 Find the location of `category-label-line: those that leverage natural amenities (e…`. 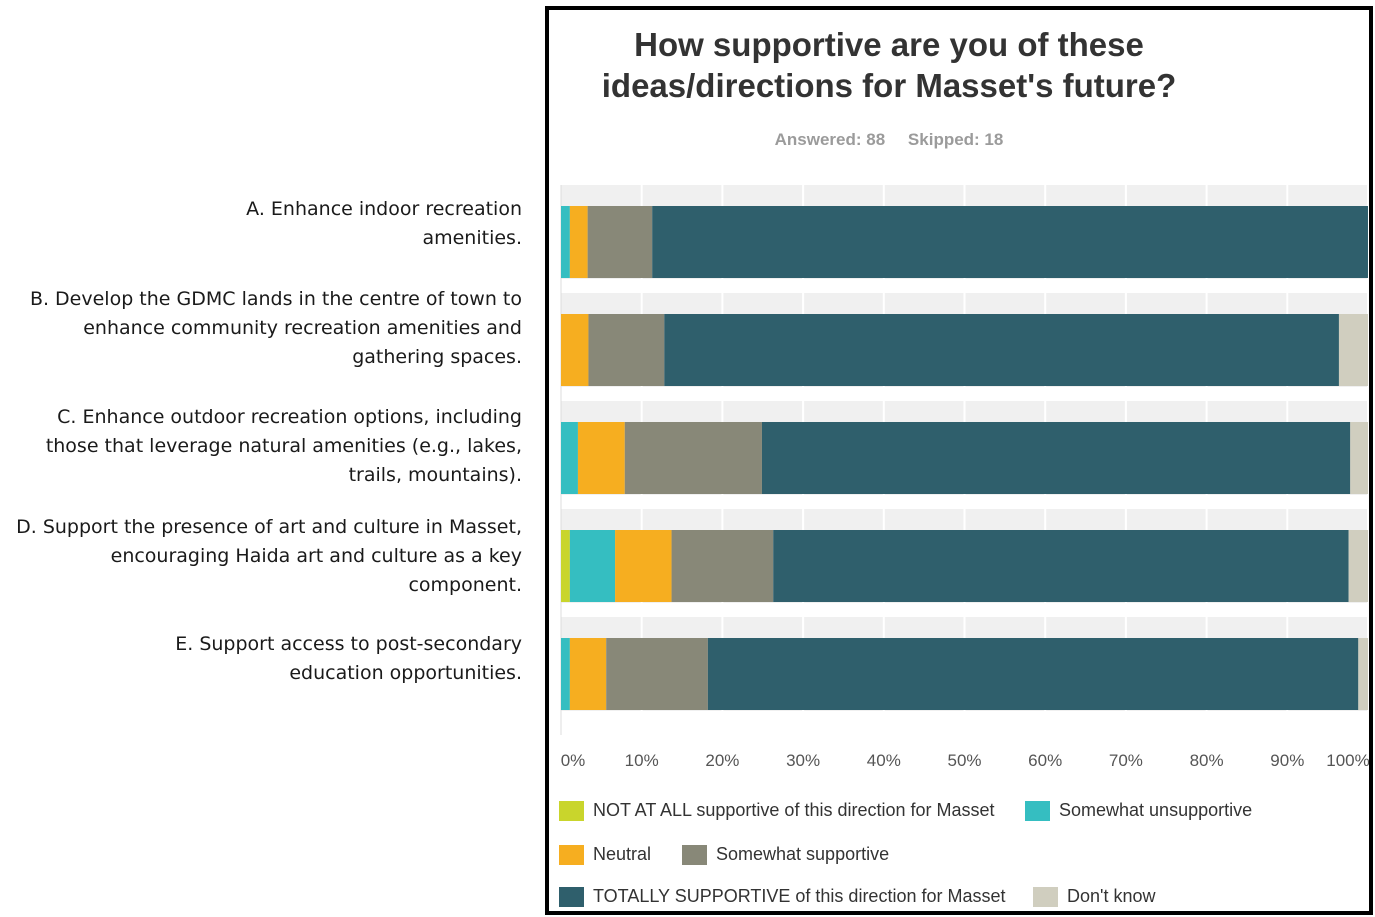

category-label-line: those that leverage natural amenities (e… is located at coordinates (283, 446).